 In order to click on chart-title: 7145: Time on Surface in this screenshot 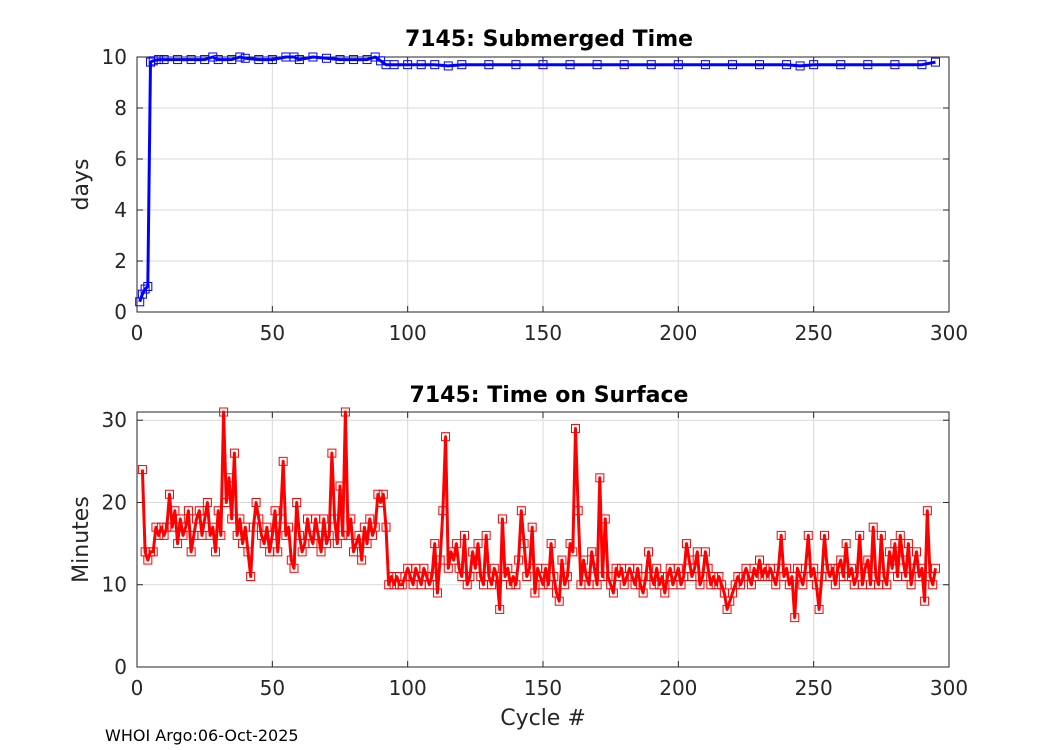, I will do `click(549, 395)`.